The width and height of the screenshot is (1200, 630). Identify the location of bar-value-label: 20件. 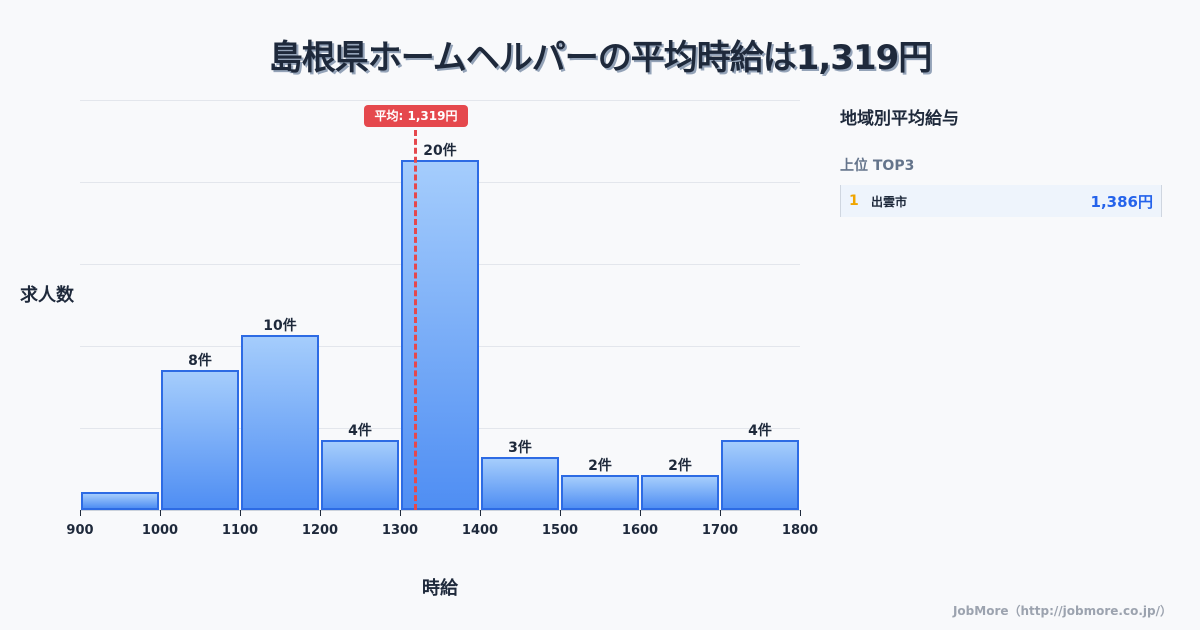
(440, 151).